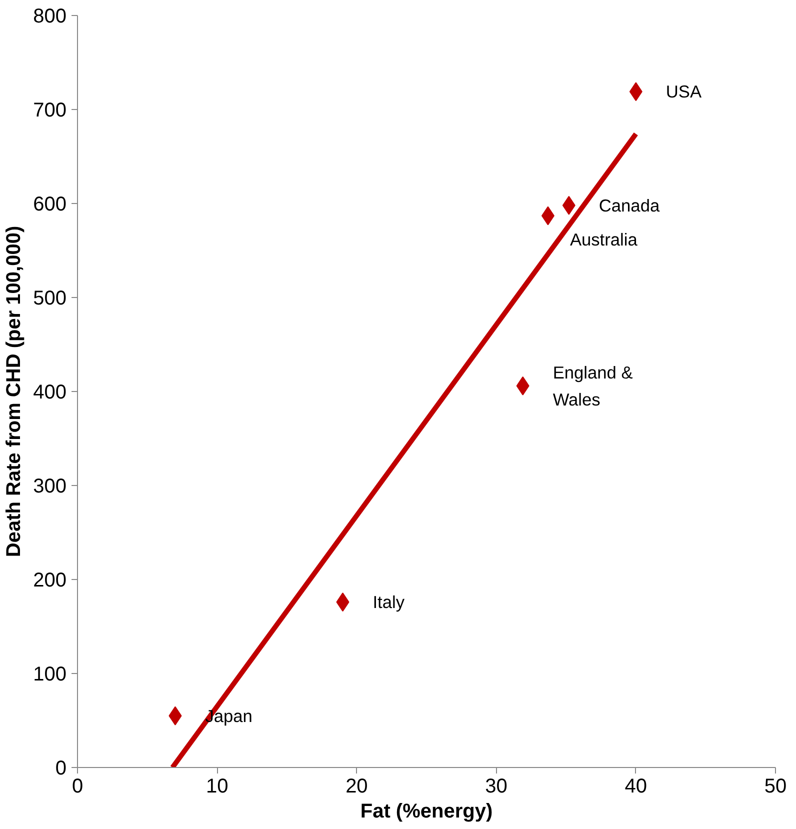 This screenshot has width=796, height=829. I want to click on y-axis-title: Death Rate from CHD (per 100,000), so click(14, 392).